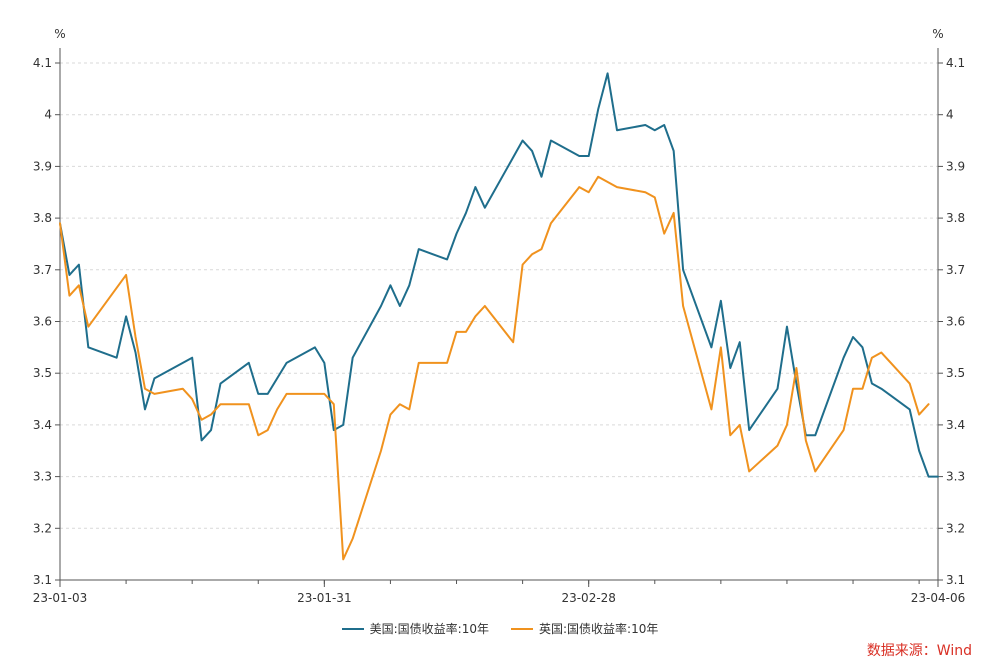 Image resolution: width=1000 pixels, height=668 pixels. What do you see at coordinates (955, 63) in the screenshot?
I see `y-tick-label-right: 4.1` at bounding box center [955, 63].